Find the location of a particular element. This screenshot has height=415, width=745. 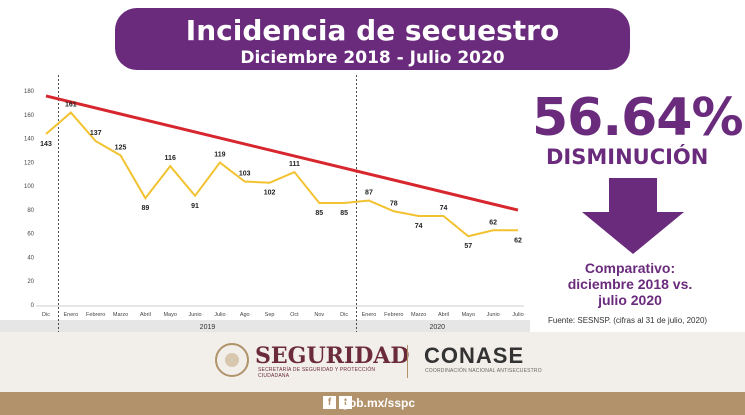

data-label: 137 is located at coordinates (96, 133).